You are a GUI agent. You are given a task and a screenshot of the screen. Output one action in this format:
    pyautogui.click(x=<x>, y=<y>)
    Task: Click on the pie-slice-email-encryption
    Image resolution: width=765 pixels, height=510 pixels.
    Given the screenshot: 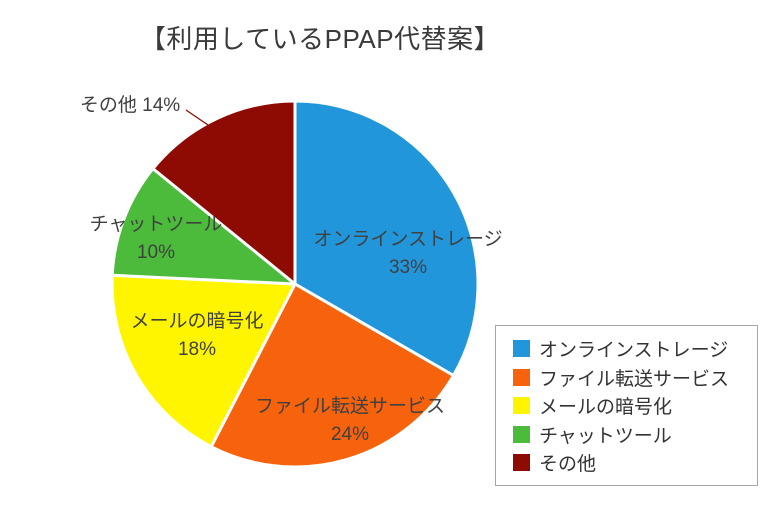 What is the action you would take?
    pyautogui.click(x=203, y=361)
    